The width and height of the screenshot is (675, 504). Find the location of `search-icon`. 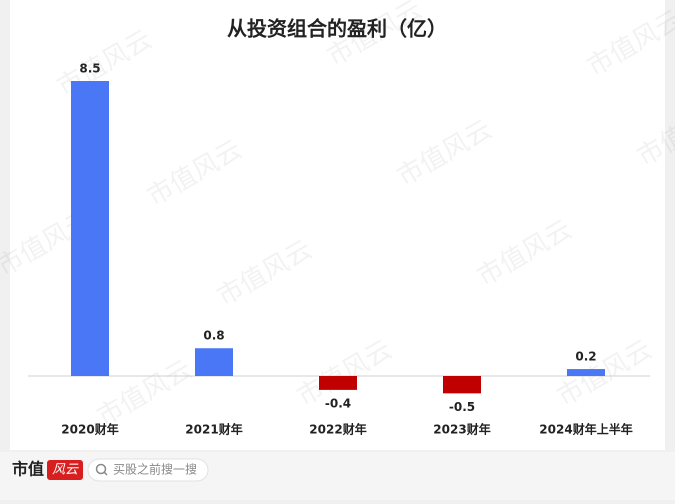

search-icon is located at coordinates (101, 469).